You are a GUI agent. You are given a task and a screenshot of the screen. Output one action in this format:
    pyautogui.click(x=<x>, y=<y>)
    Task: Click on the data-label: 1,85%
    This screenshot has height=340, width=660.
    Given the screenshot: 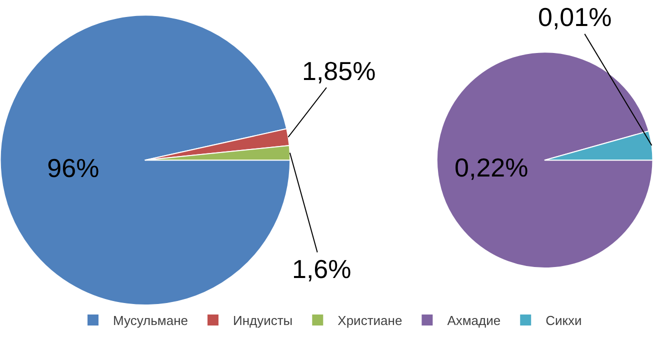 What is the action you would take?
    pyautogui.click(x=339, y=71)
    